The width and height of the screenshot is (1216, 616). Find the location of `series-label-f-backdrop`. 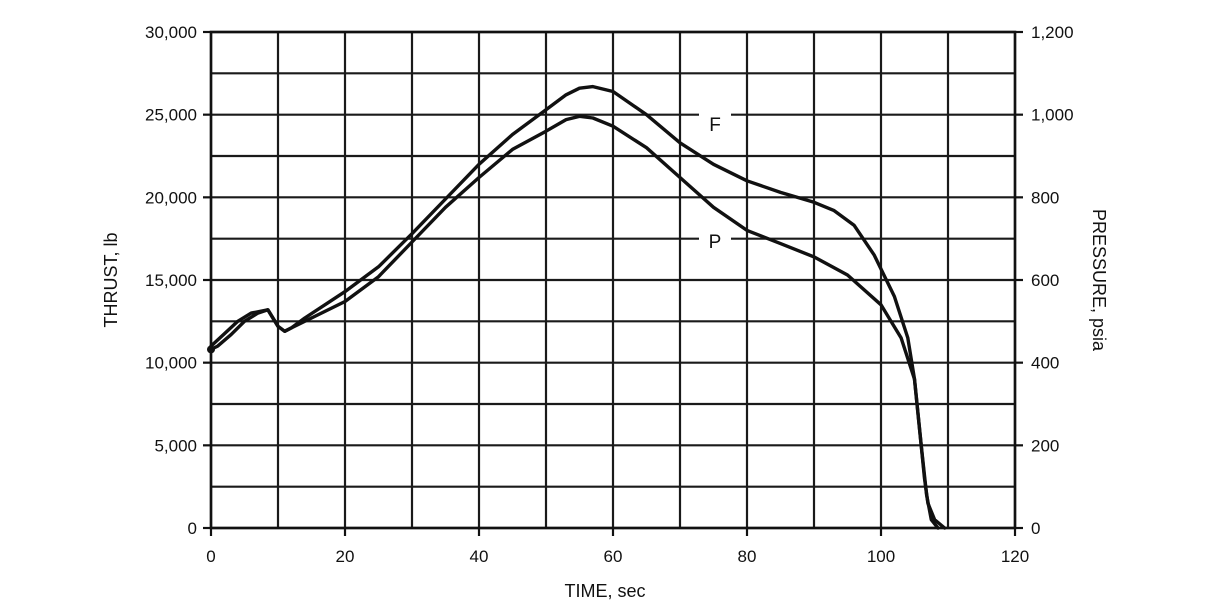

series-label-f-backdrop is located at coordinates (715, 125).